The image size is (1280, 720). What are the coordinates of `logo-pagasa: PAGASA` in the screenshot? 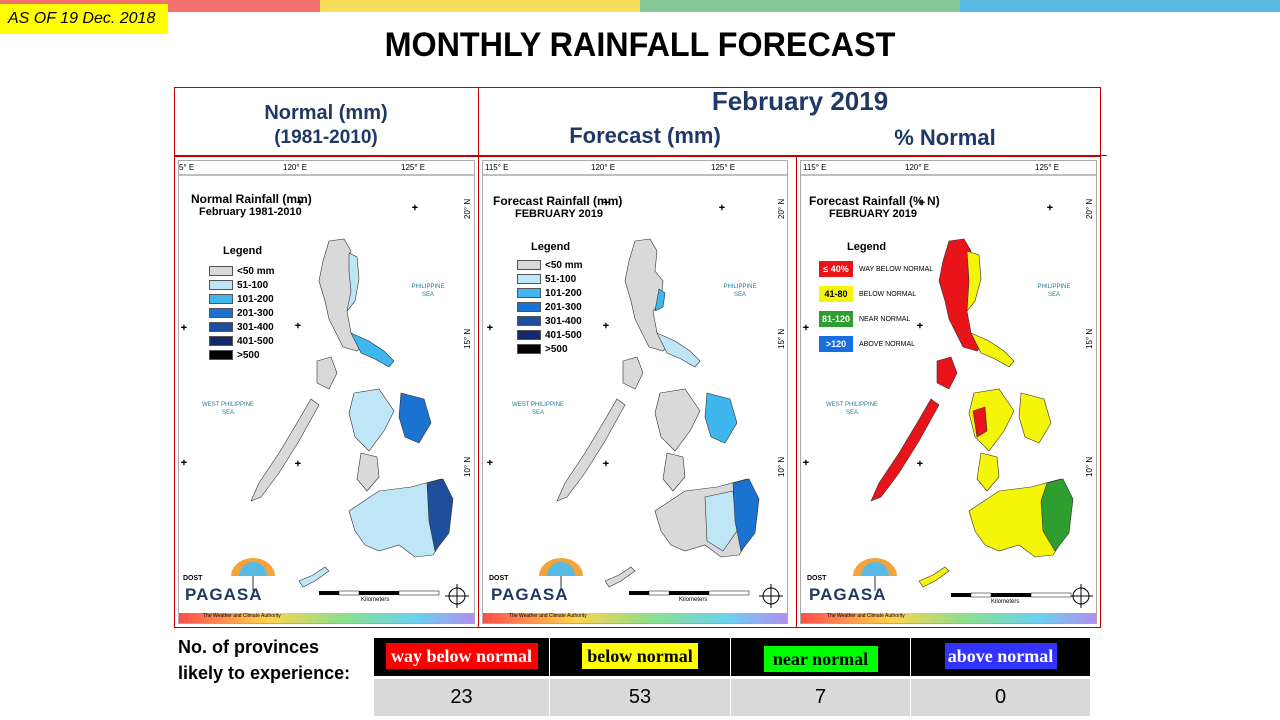 It's located at (530, 594).